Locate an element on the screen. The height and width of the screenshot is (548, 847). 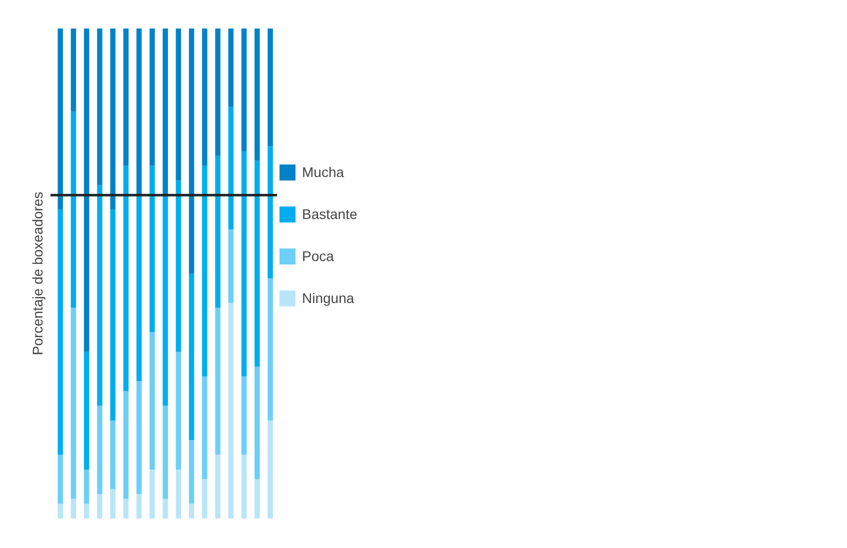
legend-label: Poca is located at coordinates (318, 256).